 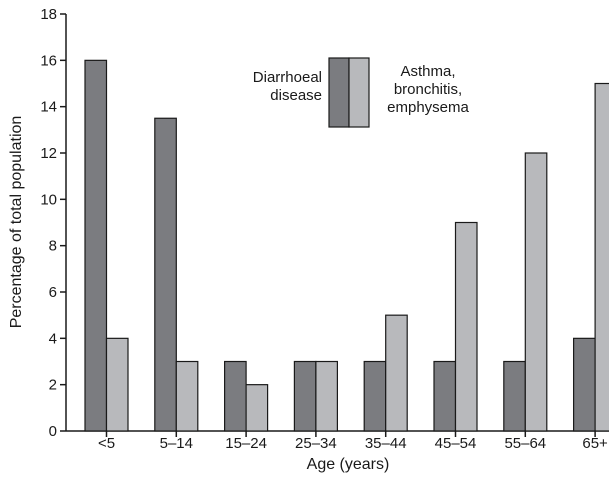 What do you see at coordinates (48, 153) in the screenshot?
I see `y-tick-label: 12` at bounding box center [48, 153].